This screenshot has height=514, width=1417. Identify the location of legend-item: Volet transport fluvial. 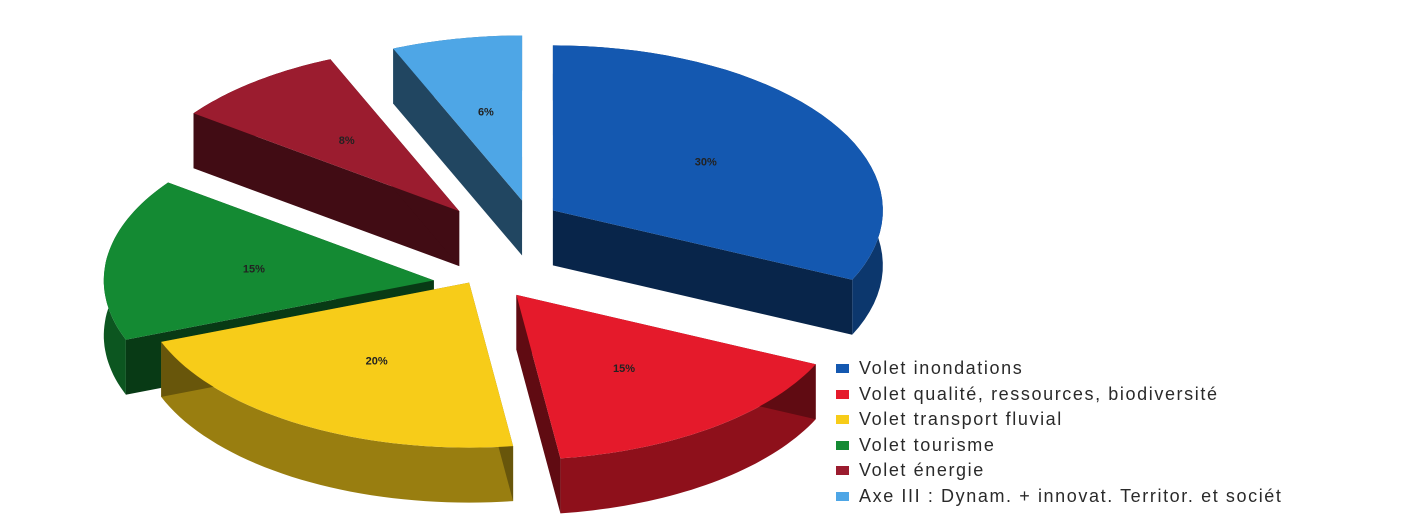
(1059, 420).